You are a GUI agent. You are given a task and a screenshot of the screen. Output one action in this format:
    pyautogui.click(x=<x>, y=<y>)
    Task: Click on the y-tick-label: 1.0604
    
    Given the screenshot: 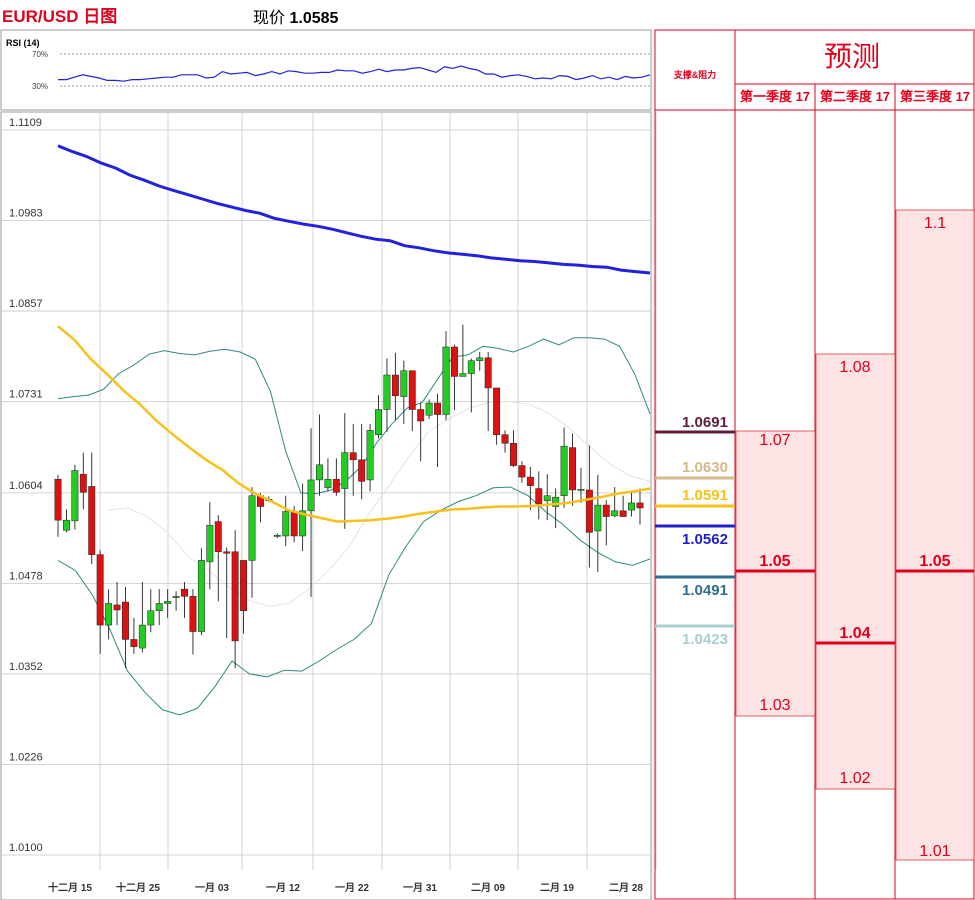 What is the action you would take?
    pyautogui.click(x=26, y=486)
    